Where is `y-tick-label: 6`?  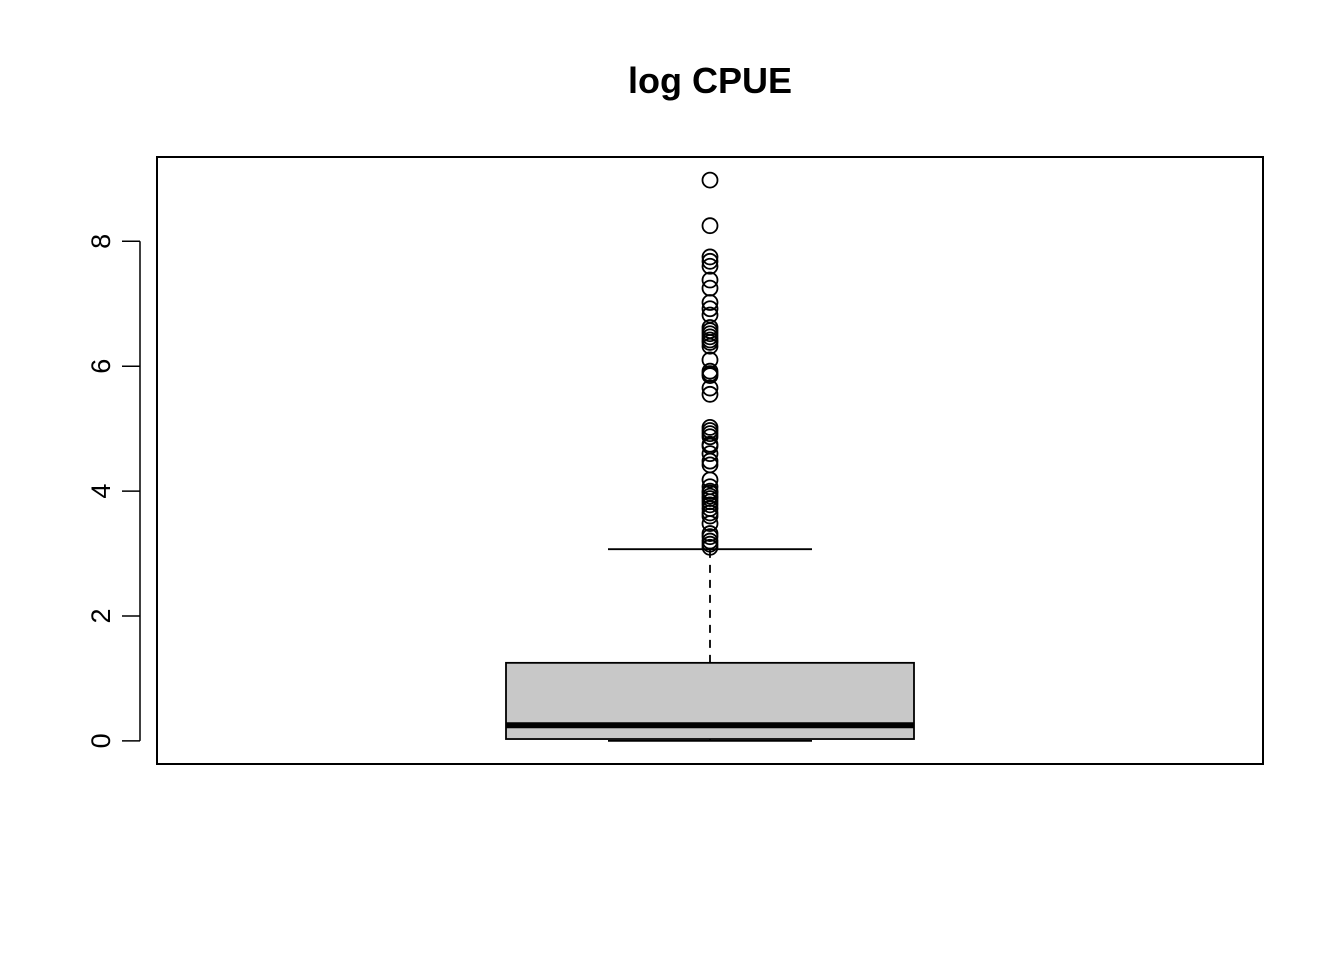
y-tick-label: 6 is located at coordinates (101, 366).